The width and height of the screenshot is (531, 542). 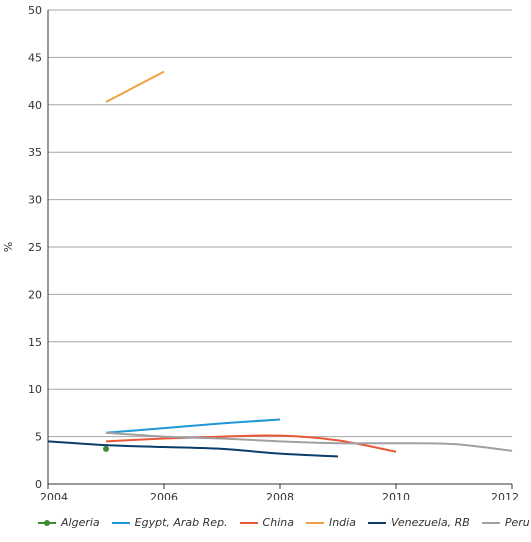 What do you see at coordinates (106, 448) in the screenshot?
I see `data-point-algeria` at bounding box center [106, 448].